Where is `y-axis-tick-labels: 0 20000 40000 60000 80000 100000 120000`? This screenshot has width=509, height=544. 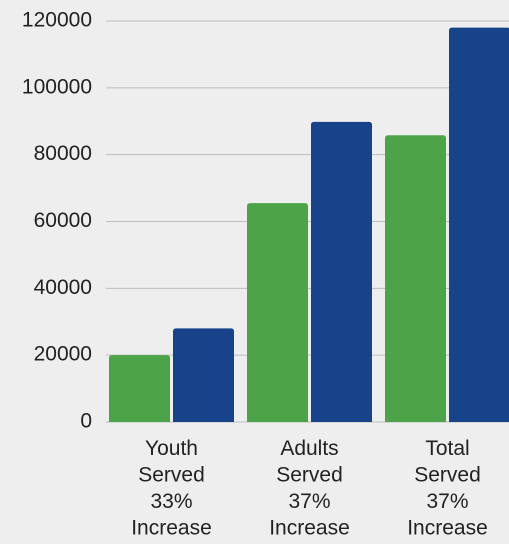 y-axis-tick-labels: 0 20000 40000 60000 80000 100000 120000 is located at coordinates (57, 221).